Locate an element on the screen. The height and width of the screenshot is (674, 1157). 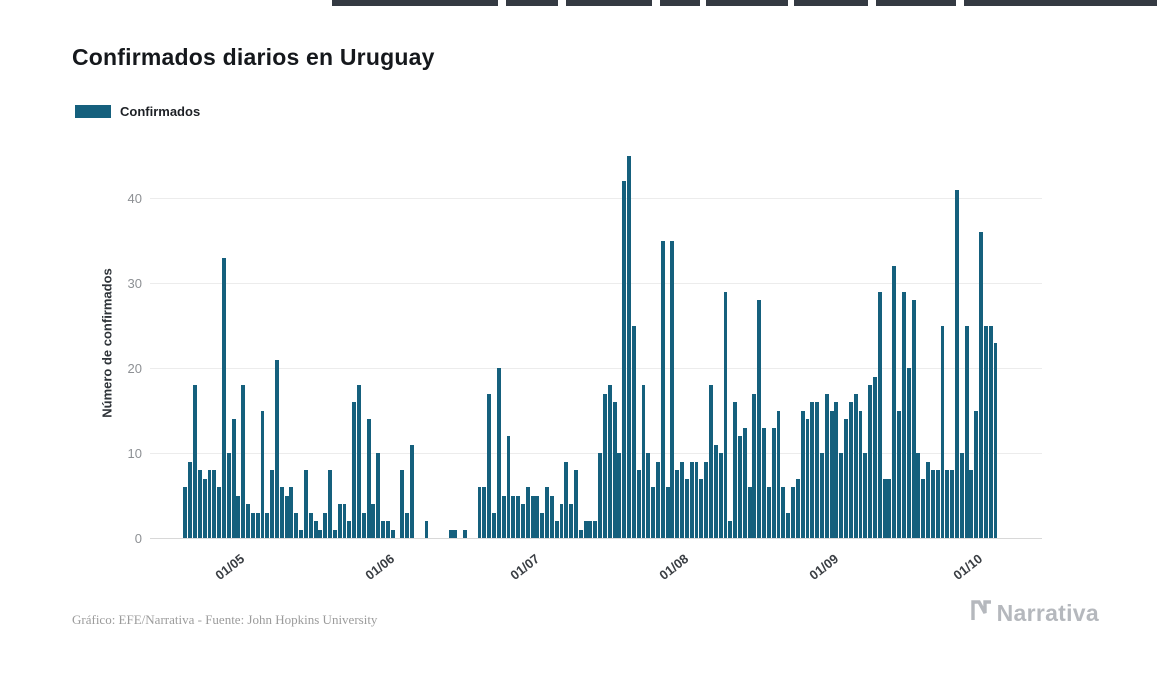
page-title: Confirmados diarios en Uruguay is located at coordinates (253, 57).